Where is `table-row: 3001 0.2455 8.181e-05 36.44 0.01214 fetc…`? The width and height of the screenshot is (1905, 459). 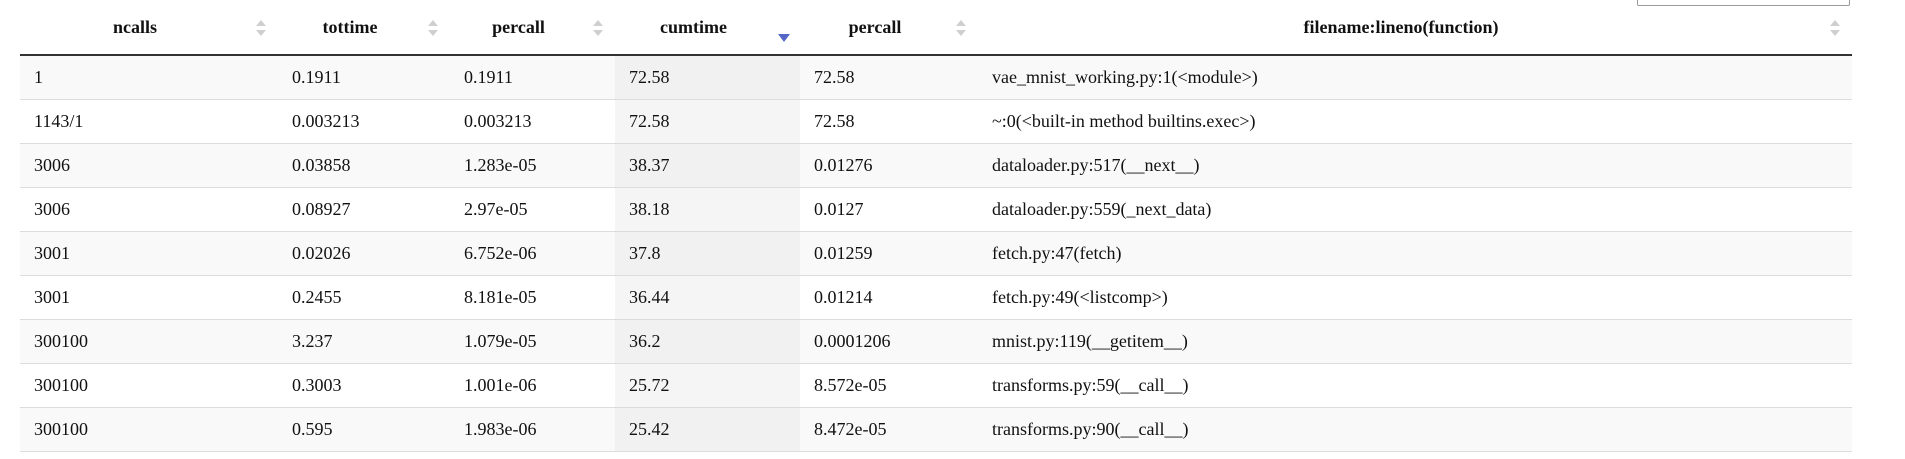 table-row: 3001 0.2455 8.181e-05 36.44 0.01214 fetc… is located at coordinates (936, 298).